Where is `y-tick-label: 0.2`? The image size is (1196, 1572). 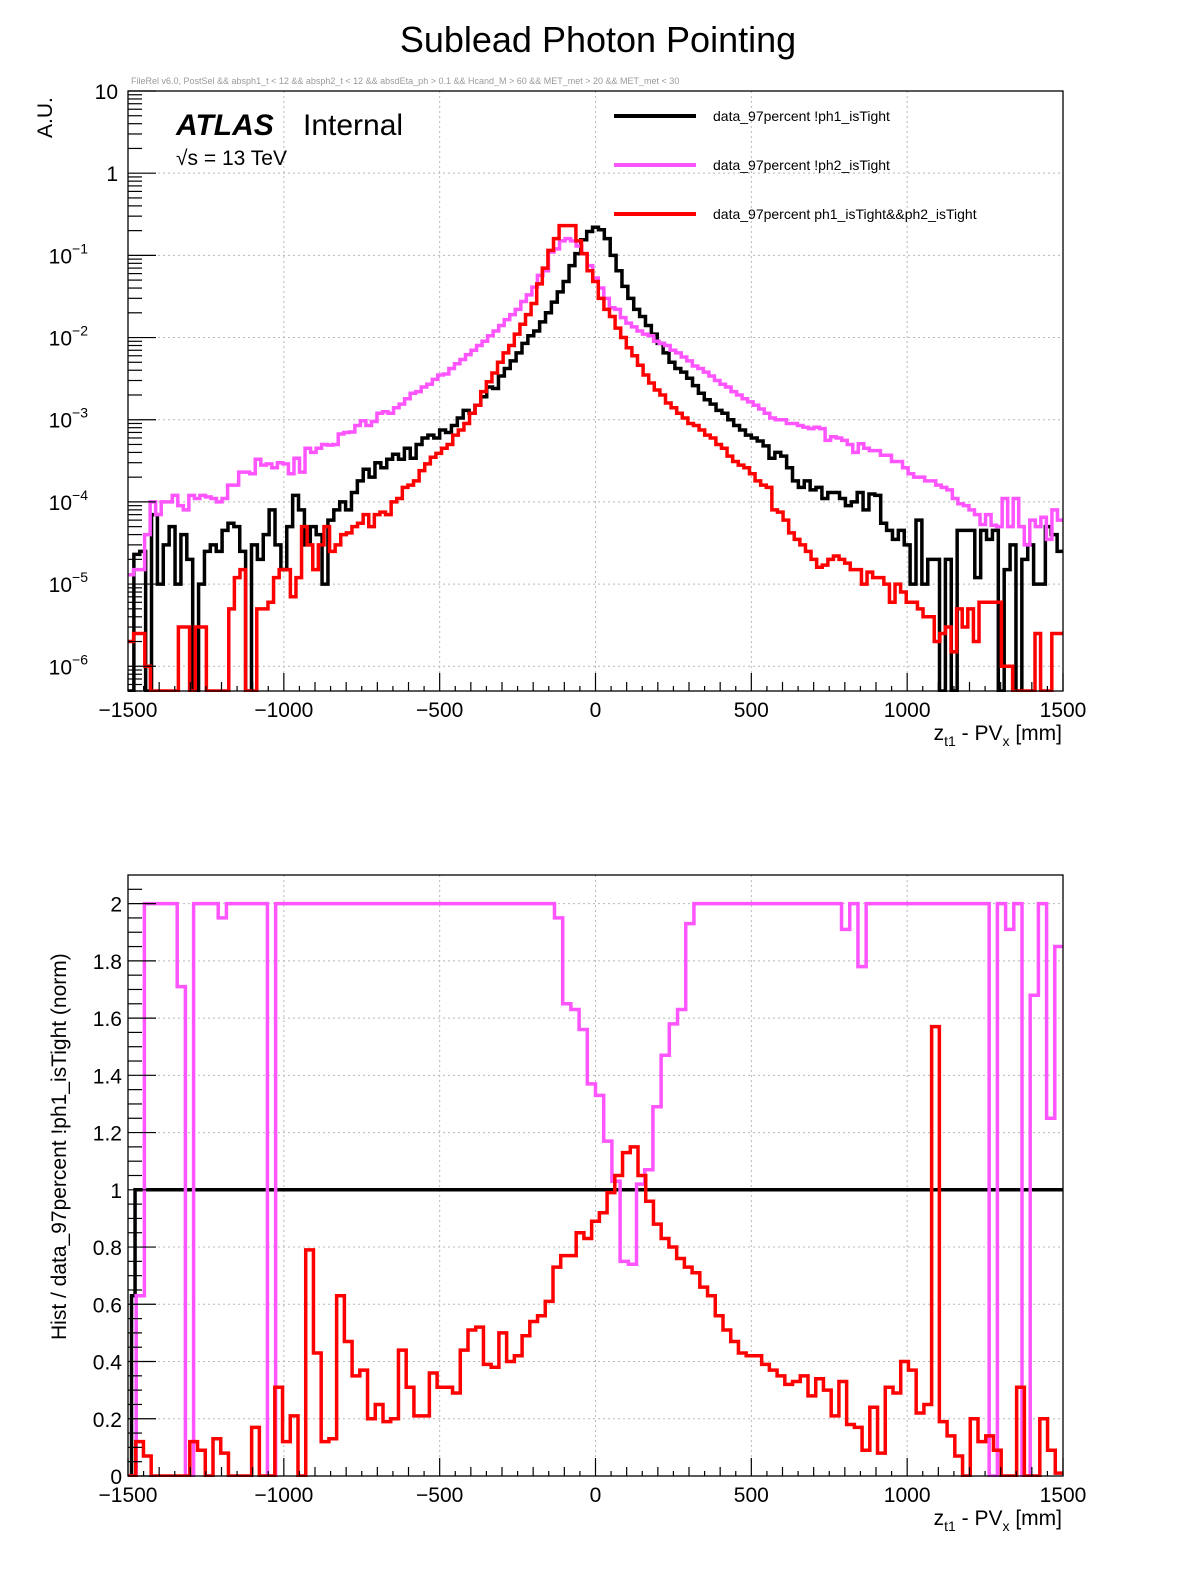 y-tick-label: 0.2 is located at coordinates (107, 1420).